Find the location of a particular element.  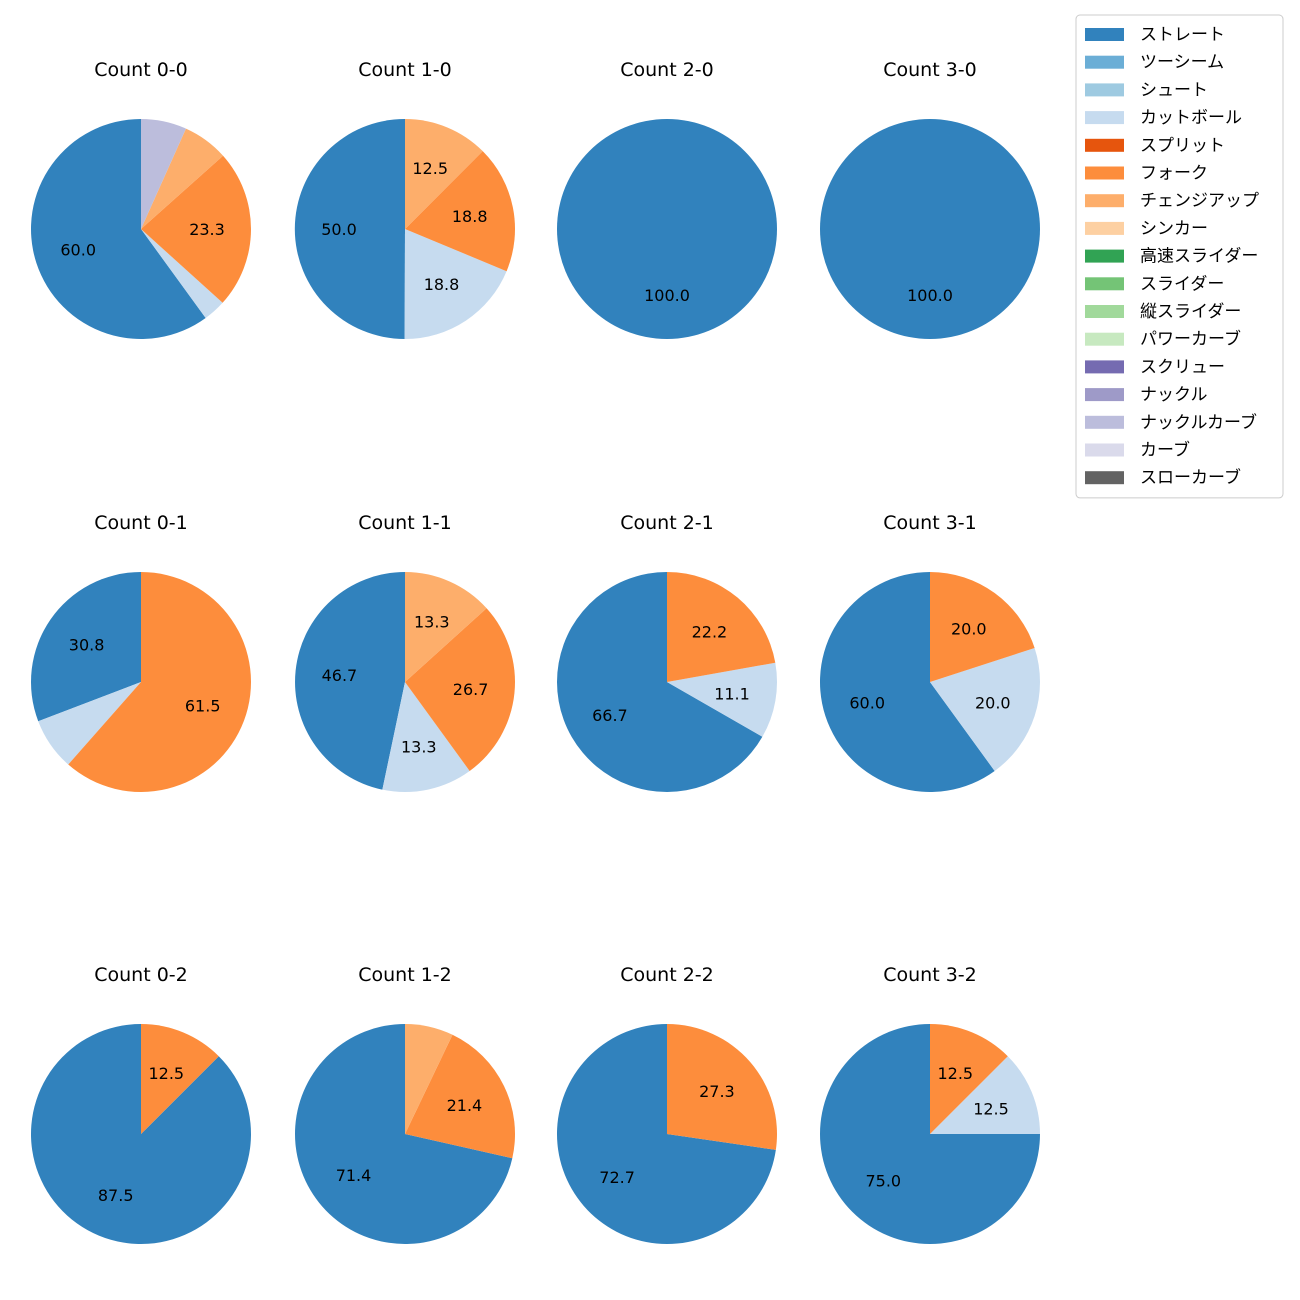

legend-label: シュート is located at coordinates (1174, 90).